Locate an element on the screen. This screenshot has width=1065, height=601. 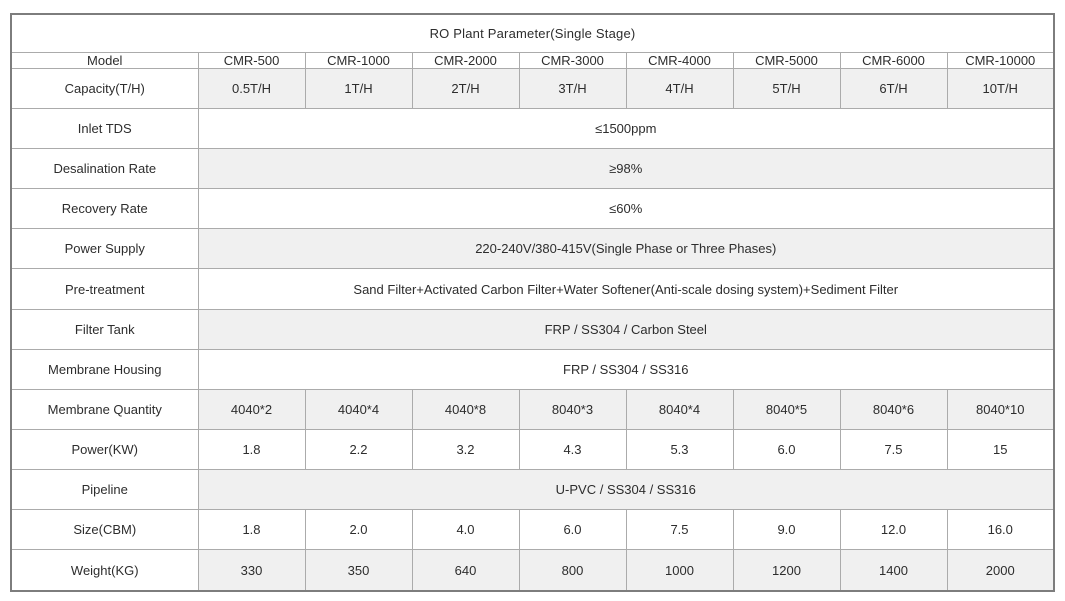
value-cell: 1T/H is located at coordinates (358, 88).